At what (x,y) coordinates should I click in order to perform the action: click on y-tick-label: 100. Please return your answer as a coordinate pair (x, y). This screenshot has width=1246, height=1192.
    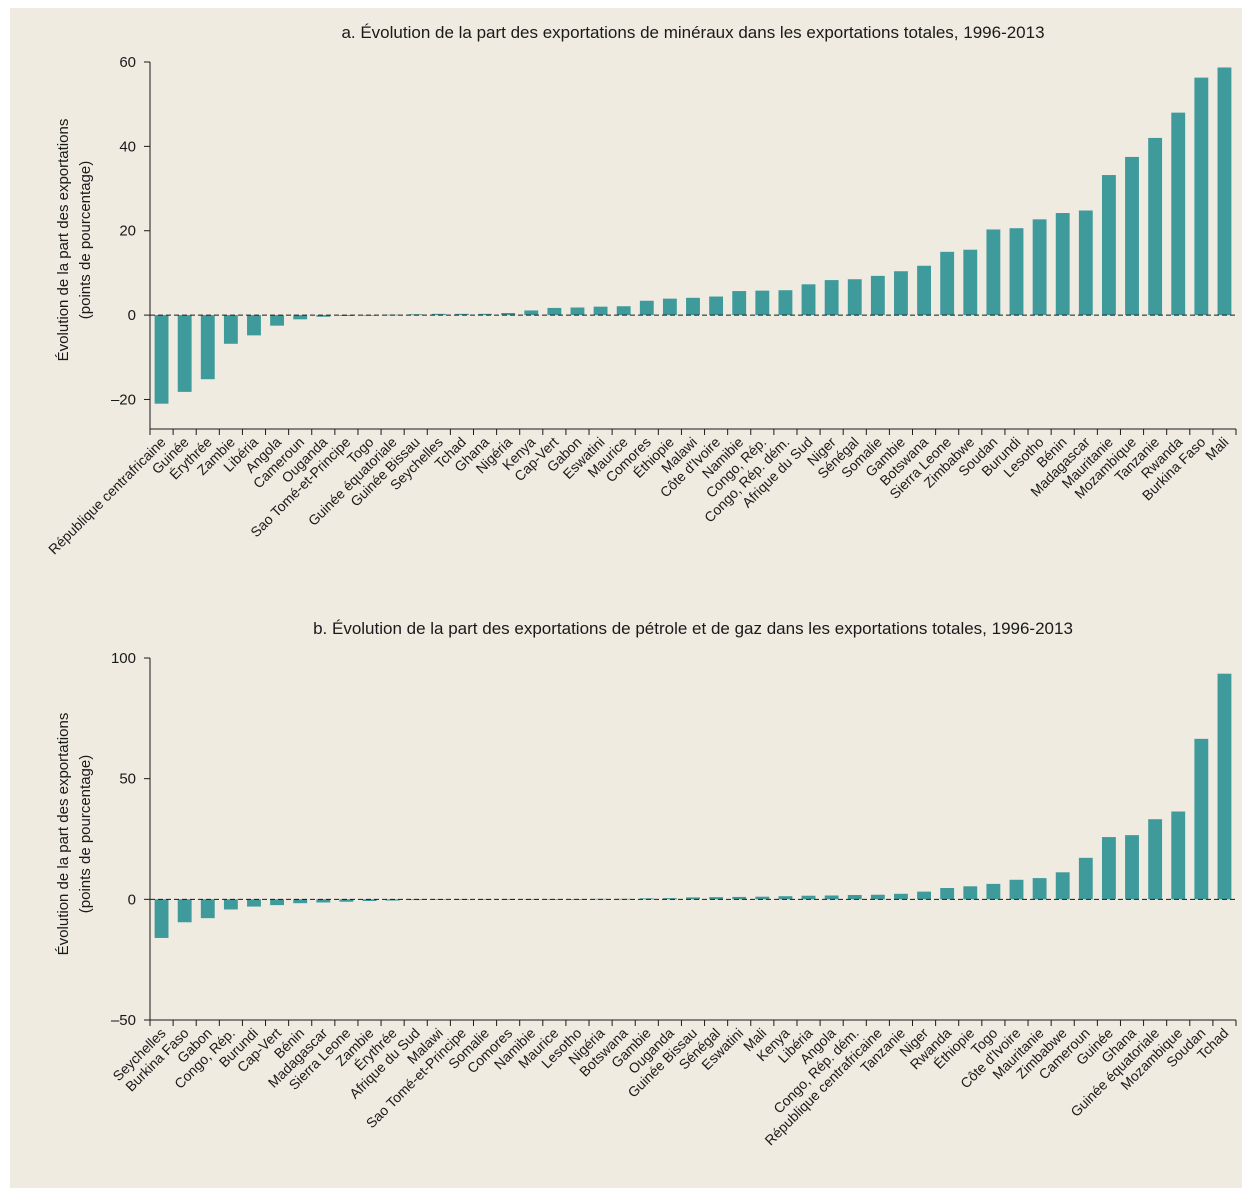
    Looking at the image, I should click on (123, 658).